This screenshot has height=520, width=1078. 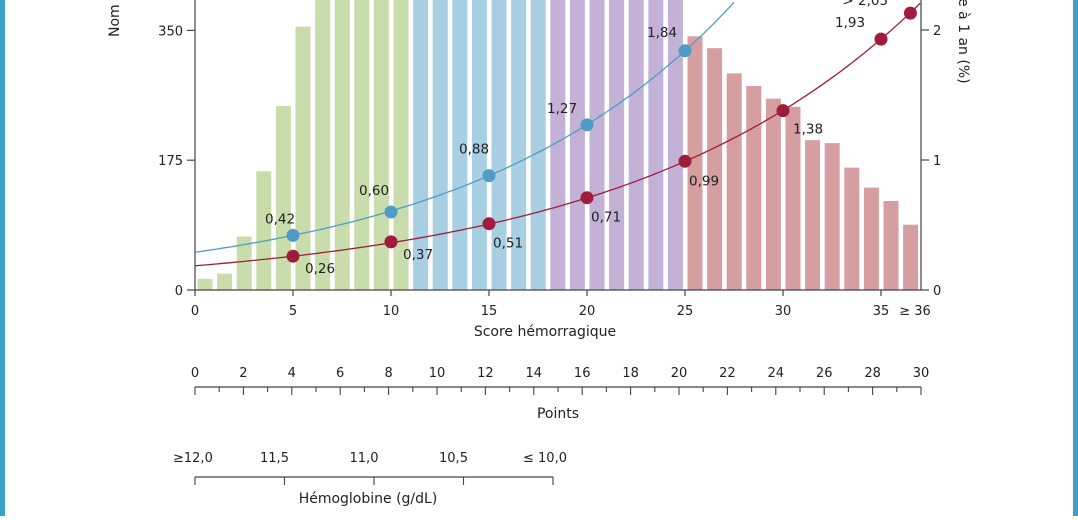 What do you see at coordinates (418, 255) in the screenshot?
I see `data-label-series-2: 0,37` at bounding box center [418, 255].